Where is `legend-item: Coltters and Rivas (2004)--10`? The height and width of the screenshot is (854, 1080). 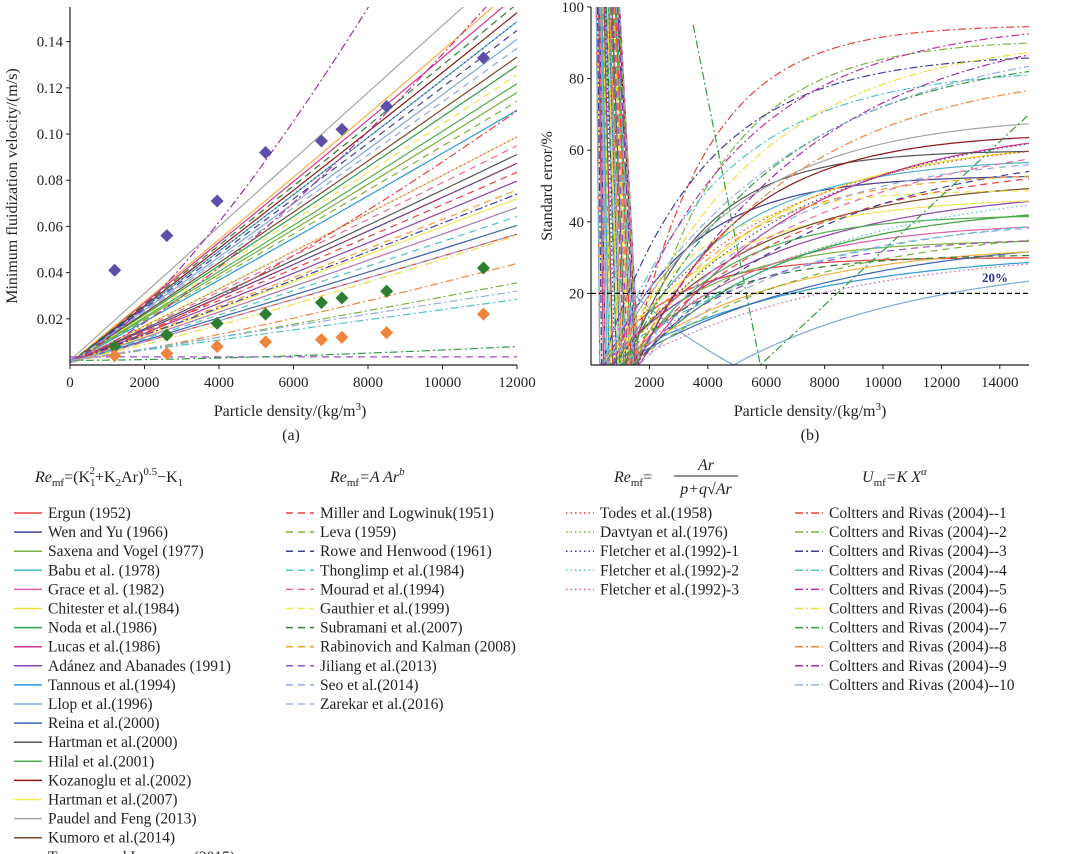 legend-item: Coltters and Rivas (2004)--10 is located at coordinates (905, 685).